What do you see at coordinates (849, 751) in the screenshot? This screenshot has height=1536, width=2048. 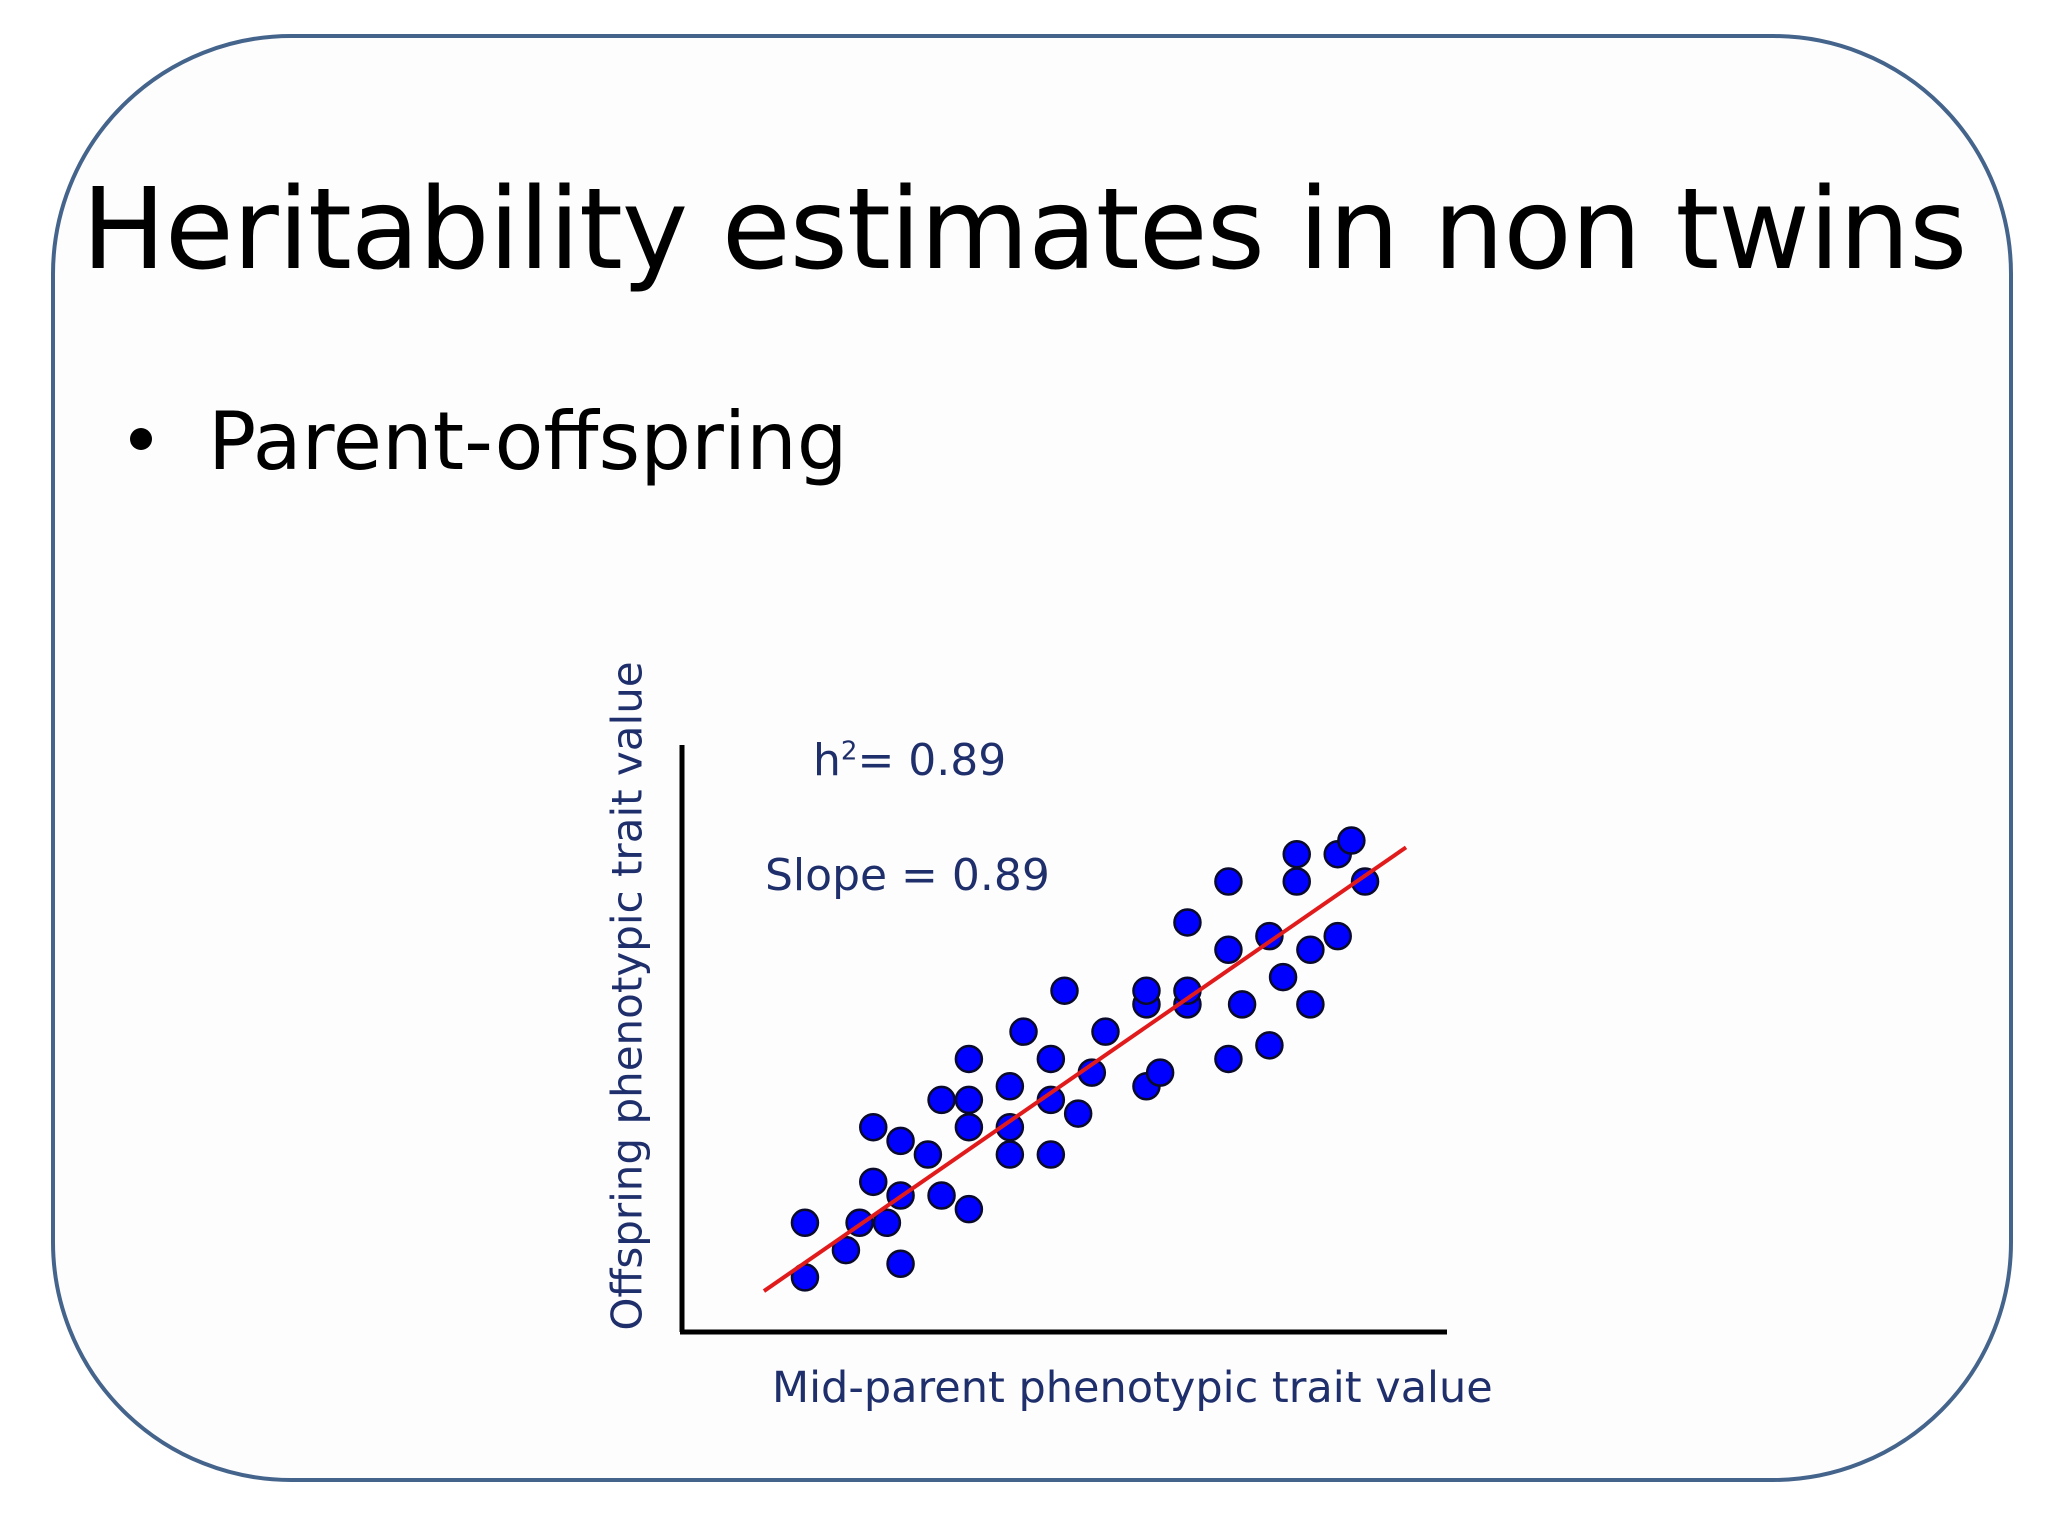 I see `h2-superscript: 2` at bounding box center [849, 751].